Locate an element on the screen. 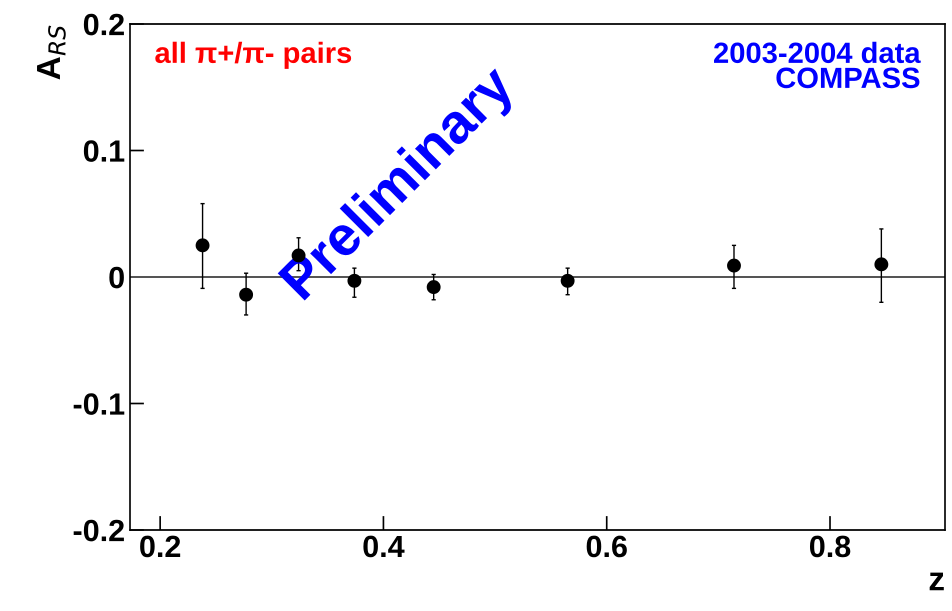 This screenshot has width=952, height=611. y-tick-label: -0.1 is located at coordinates (99, 404).